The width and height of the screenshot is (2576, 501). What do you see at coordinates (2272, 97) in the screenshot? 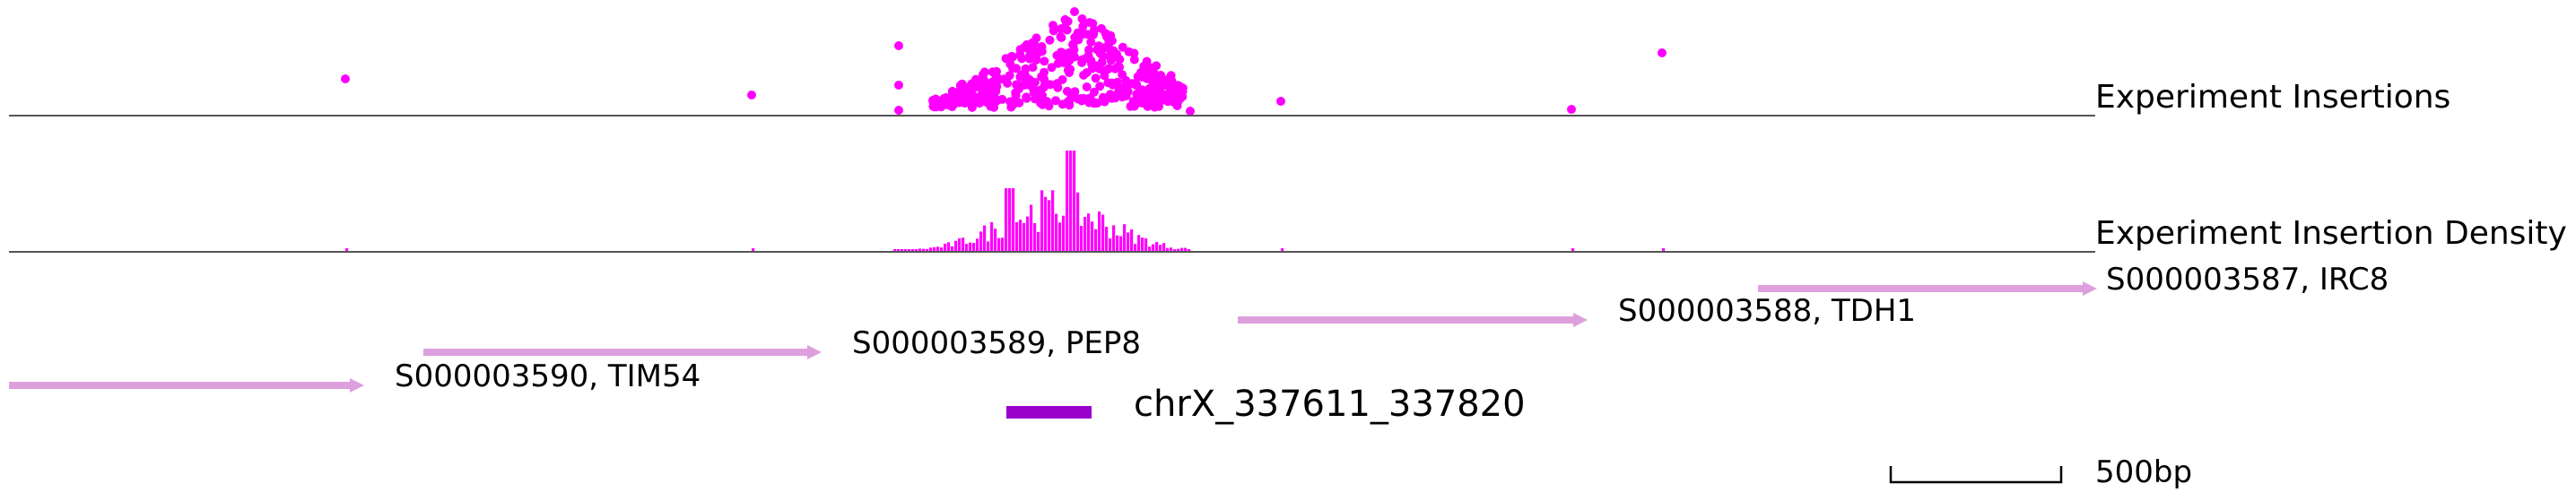
I see `insertions-track-label: Experiment Insertions` at bounding box center [2272, 97].